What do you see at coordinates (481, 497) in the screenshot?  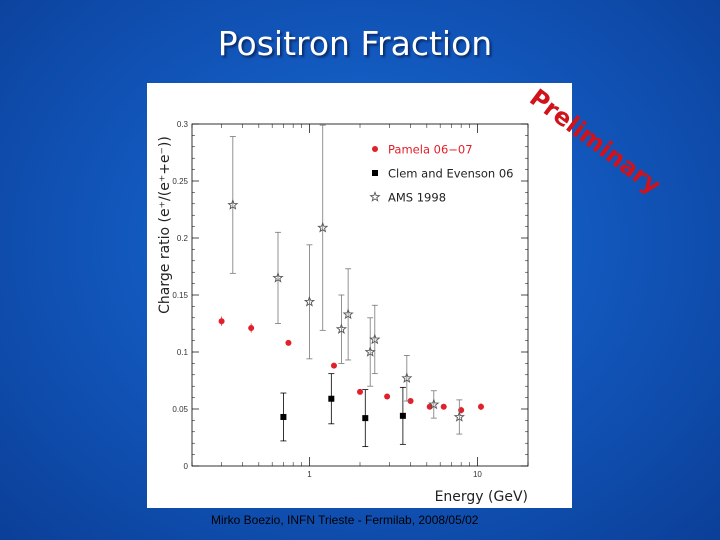 I see `x-axis-label: Energy (GeV)` at bounding box center [481, 497].